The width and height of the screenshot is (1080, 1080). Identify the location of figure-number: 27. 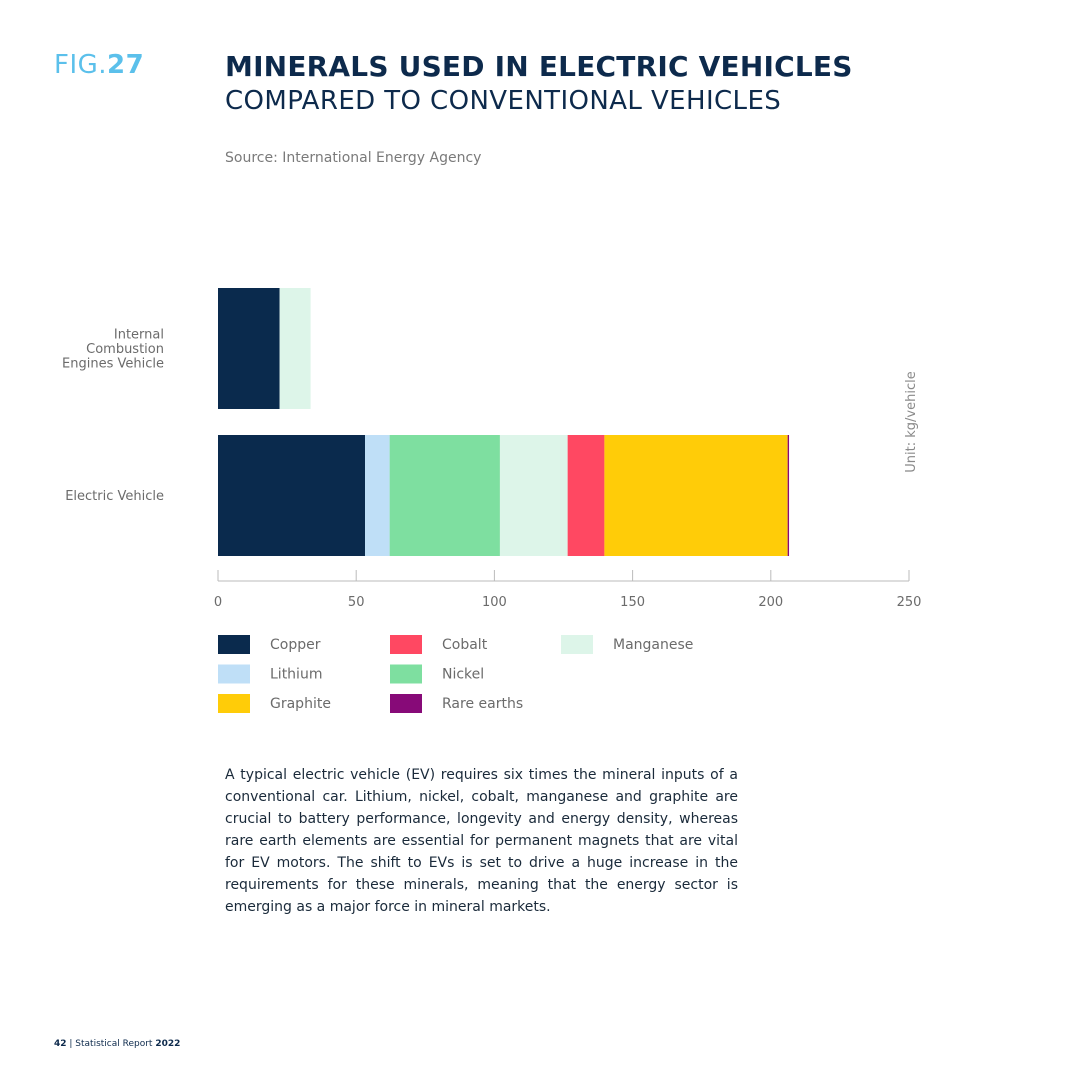
(126, 65).